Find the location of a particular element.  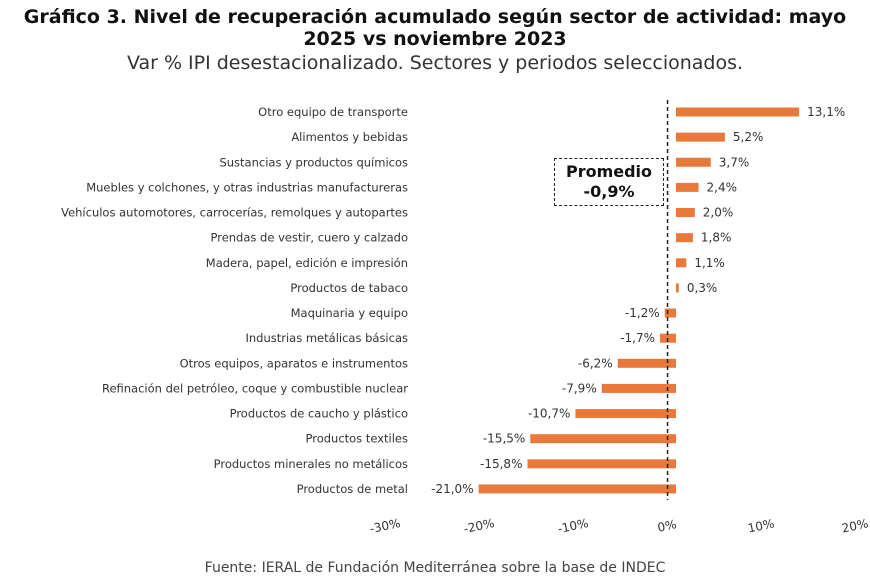

data-label: 0,3% is located at coordinates (702, 288).